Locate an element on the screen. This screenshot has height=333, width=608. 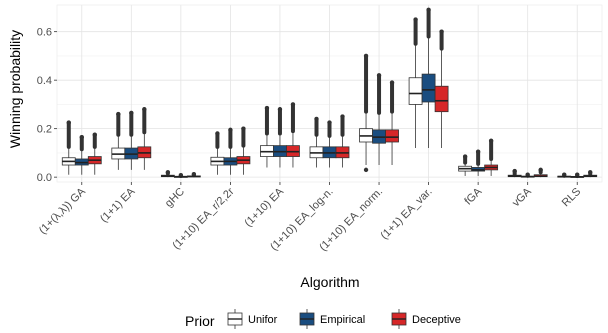
y-tick-label: 0.2 is located at coordinates (44, 130).